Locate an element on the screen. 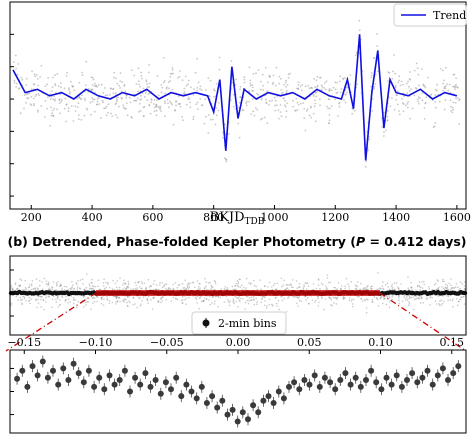 This screenshot has width=474, height=434. middle-bin-marker is located at coordinates (465, 293).